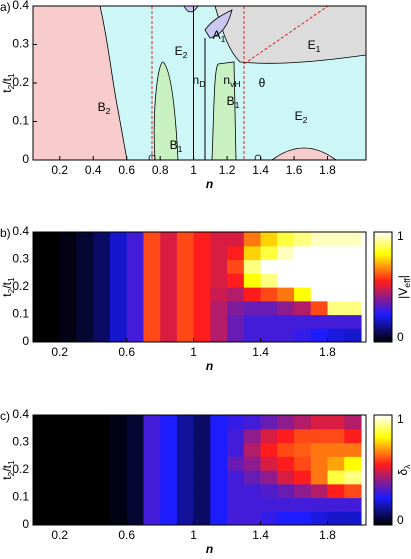 The height and width of the screenshot is (559, 411). What do you see at coordinates (102, 107) in the screenshot?
I see `region-label-part: B` at bounding box center [102, 107].